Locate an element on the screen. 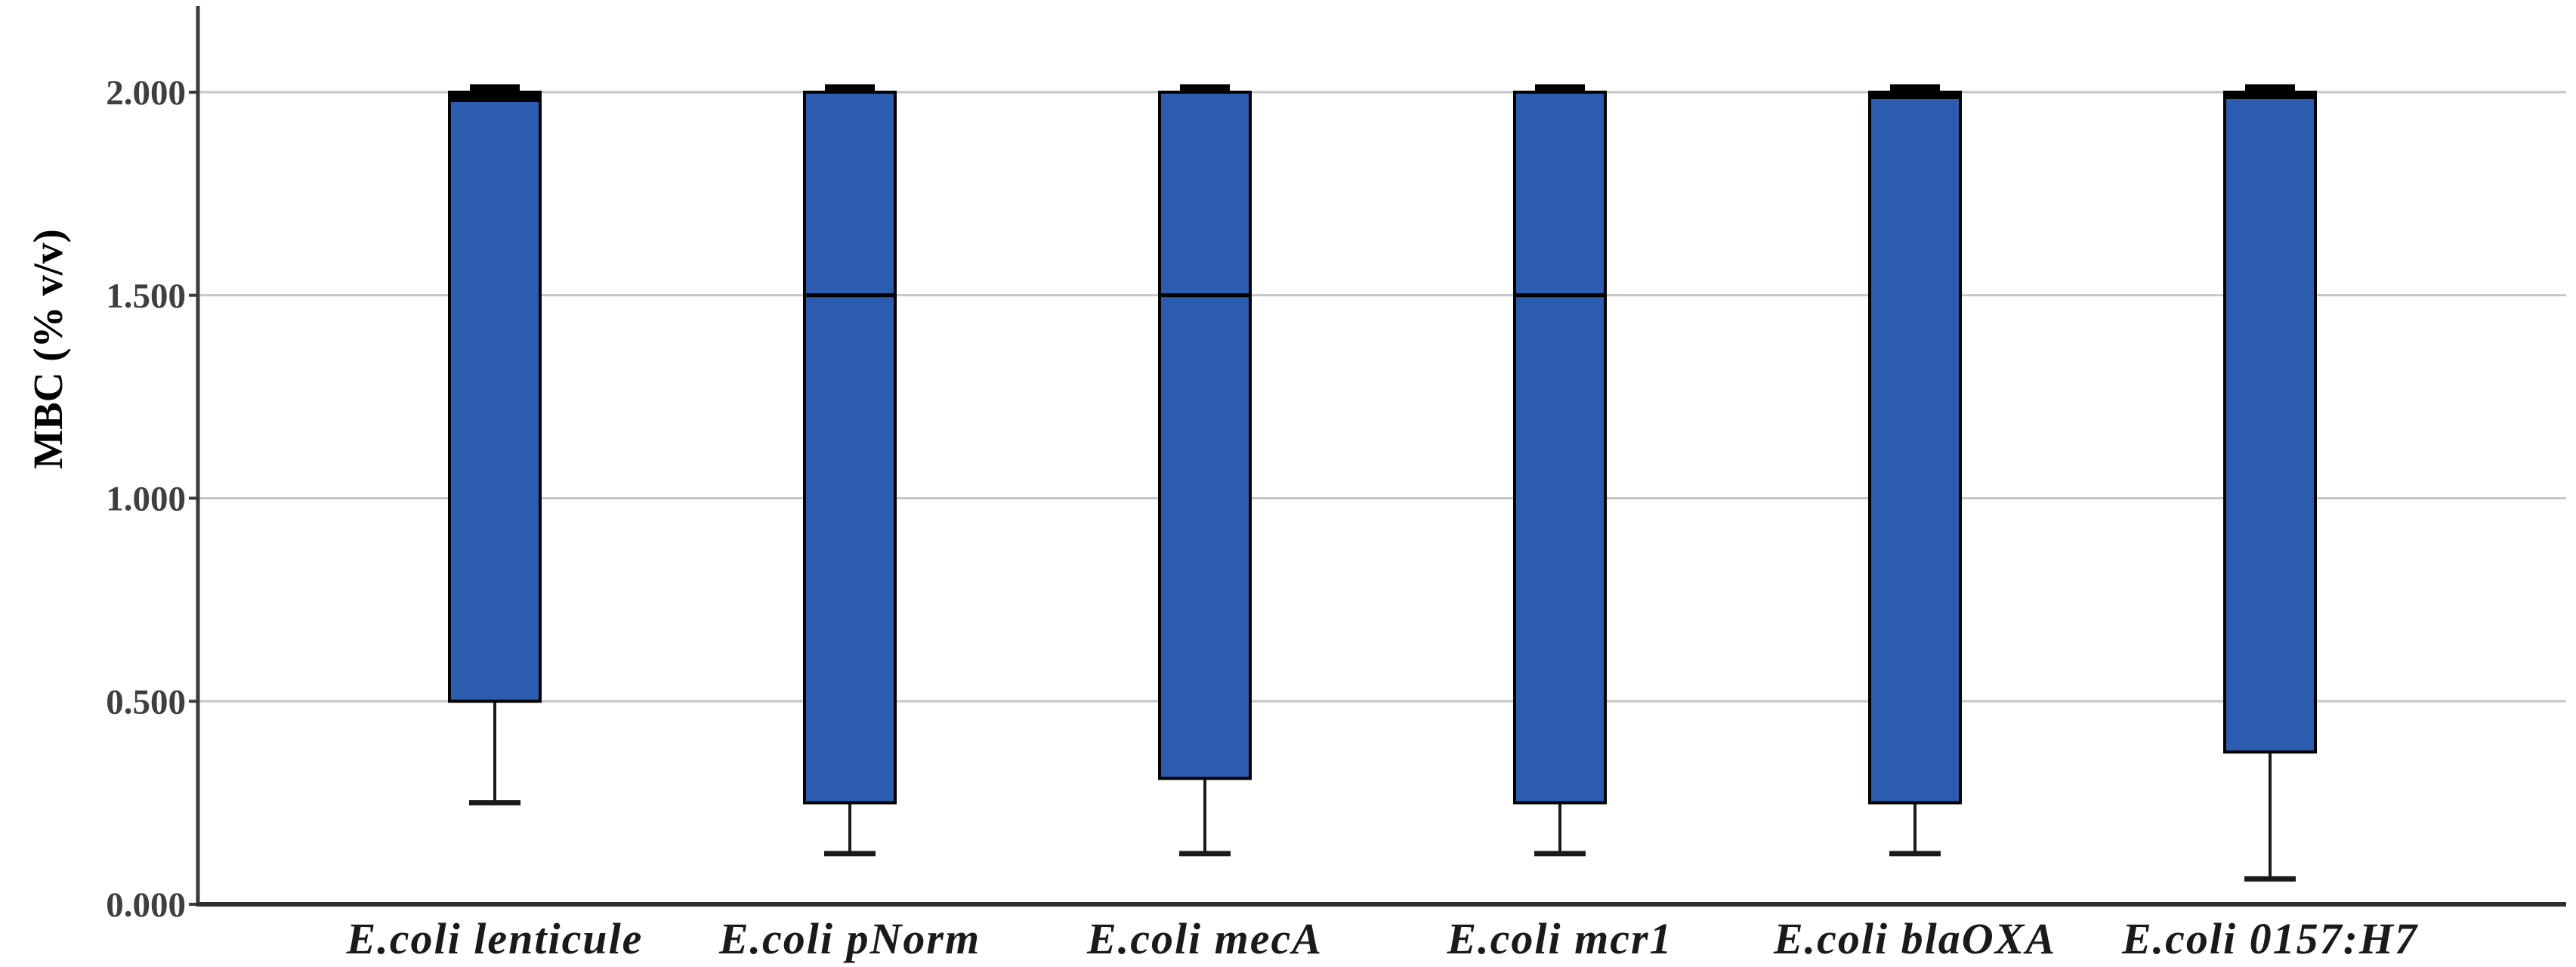 Image resolution: width=2576 pixels, height=967 pixels. x-axis-label-e-coli-0157-h7: E.coli 0157:H7 is located at coordinates (2269, 938).